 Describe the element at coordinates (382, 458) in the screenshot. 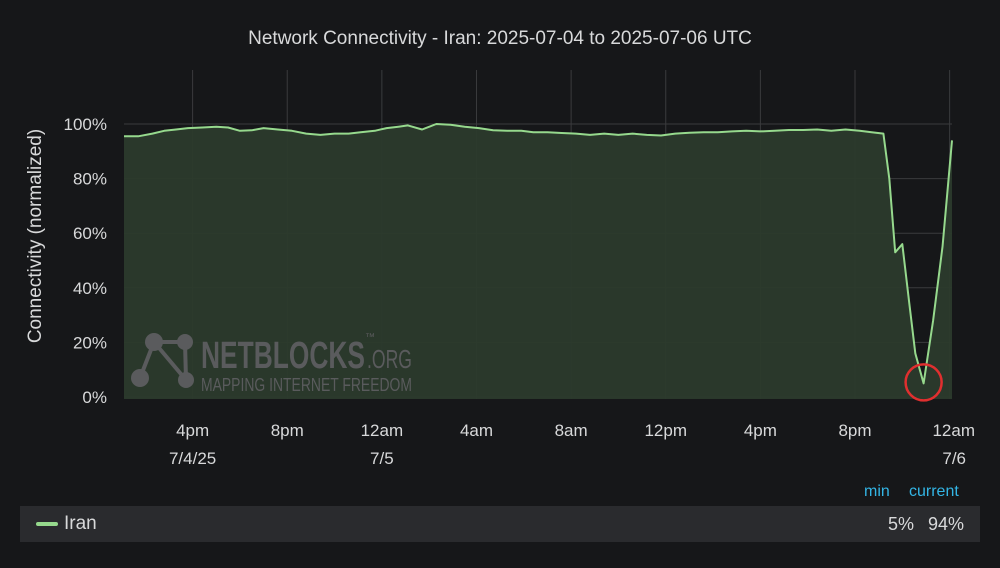

I see `x-tick-sublabel: 7/5` at that location.